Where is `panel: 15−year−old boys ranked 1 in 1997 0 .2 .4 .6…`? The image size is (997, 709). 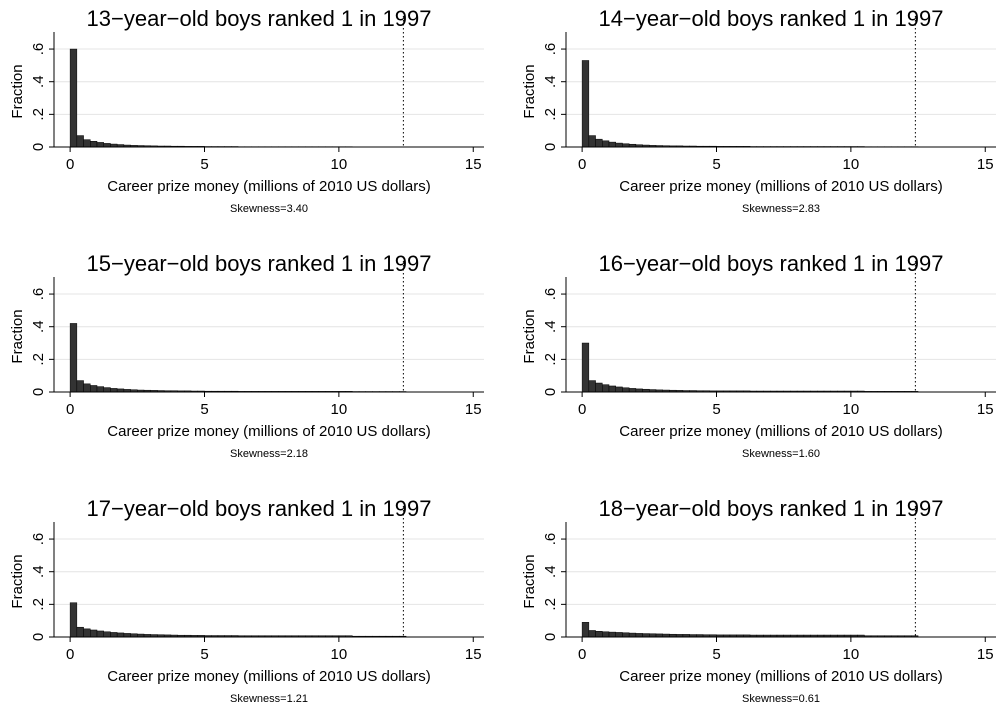
panel: 15−year−old boys ranked 1 in 1997 0 .2 .4 .6… is located at coordinates (246, 355).